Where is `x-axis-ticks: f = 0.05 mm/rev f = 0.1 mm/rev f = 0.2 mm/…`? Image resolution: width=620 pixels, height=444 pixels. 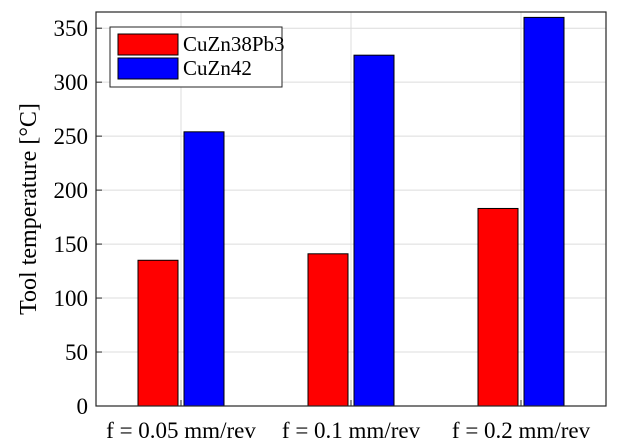
x-axis-ticks: f = 0.05 mm/rev f = 0.1 mm/rev f = 0.2 mm/… is located at coordinates (348, 421).